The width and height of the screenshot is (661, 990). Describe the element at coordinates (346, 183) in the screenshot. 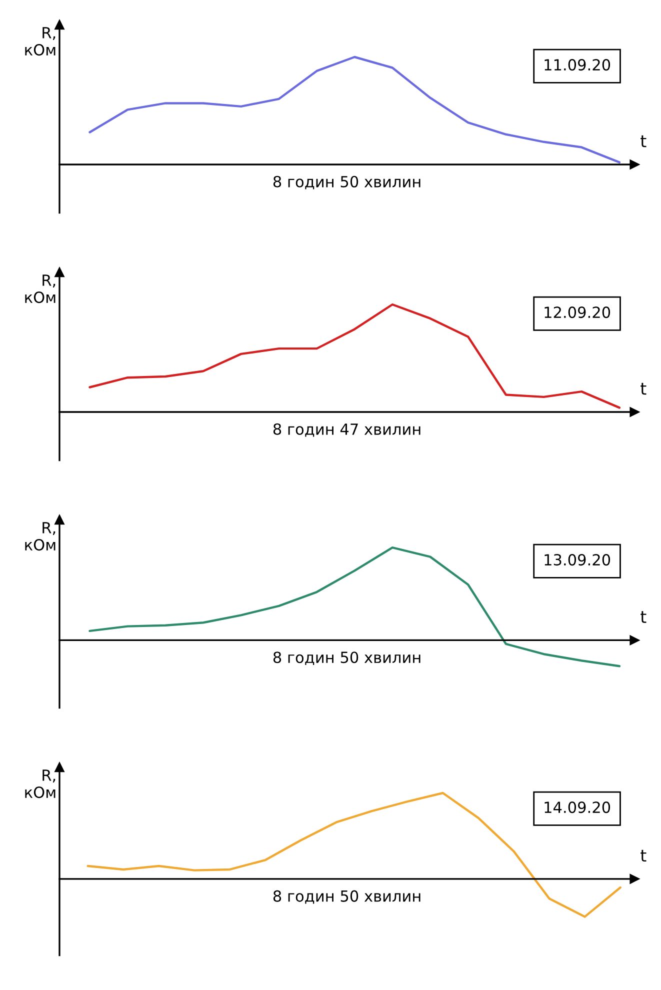

I see `text: 8 годин 50 хвилин` at that location.